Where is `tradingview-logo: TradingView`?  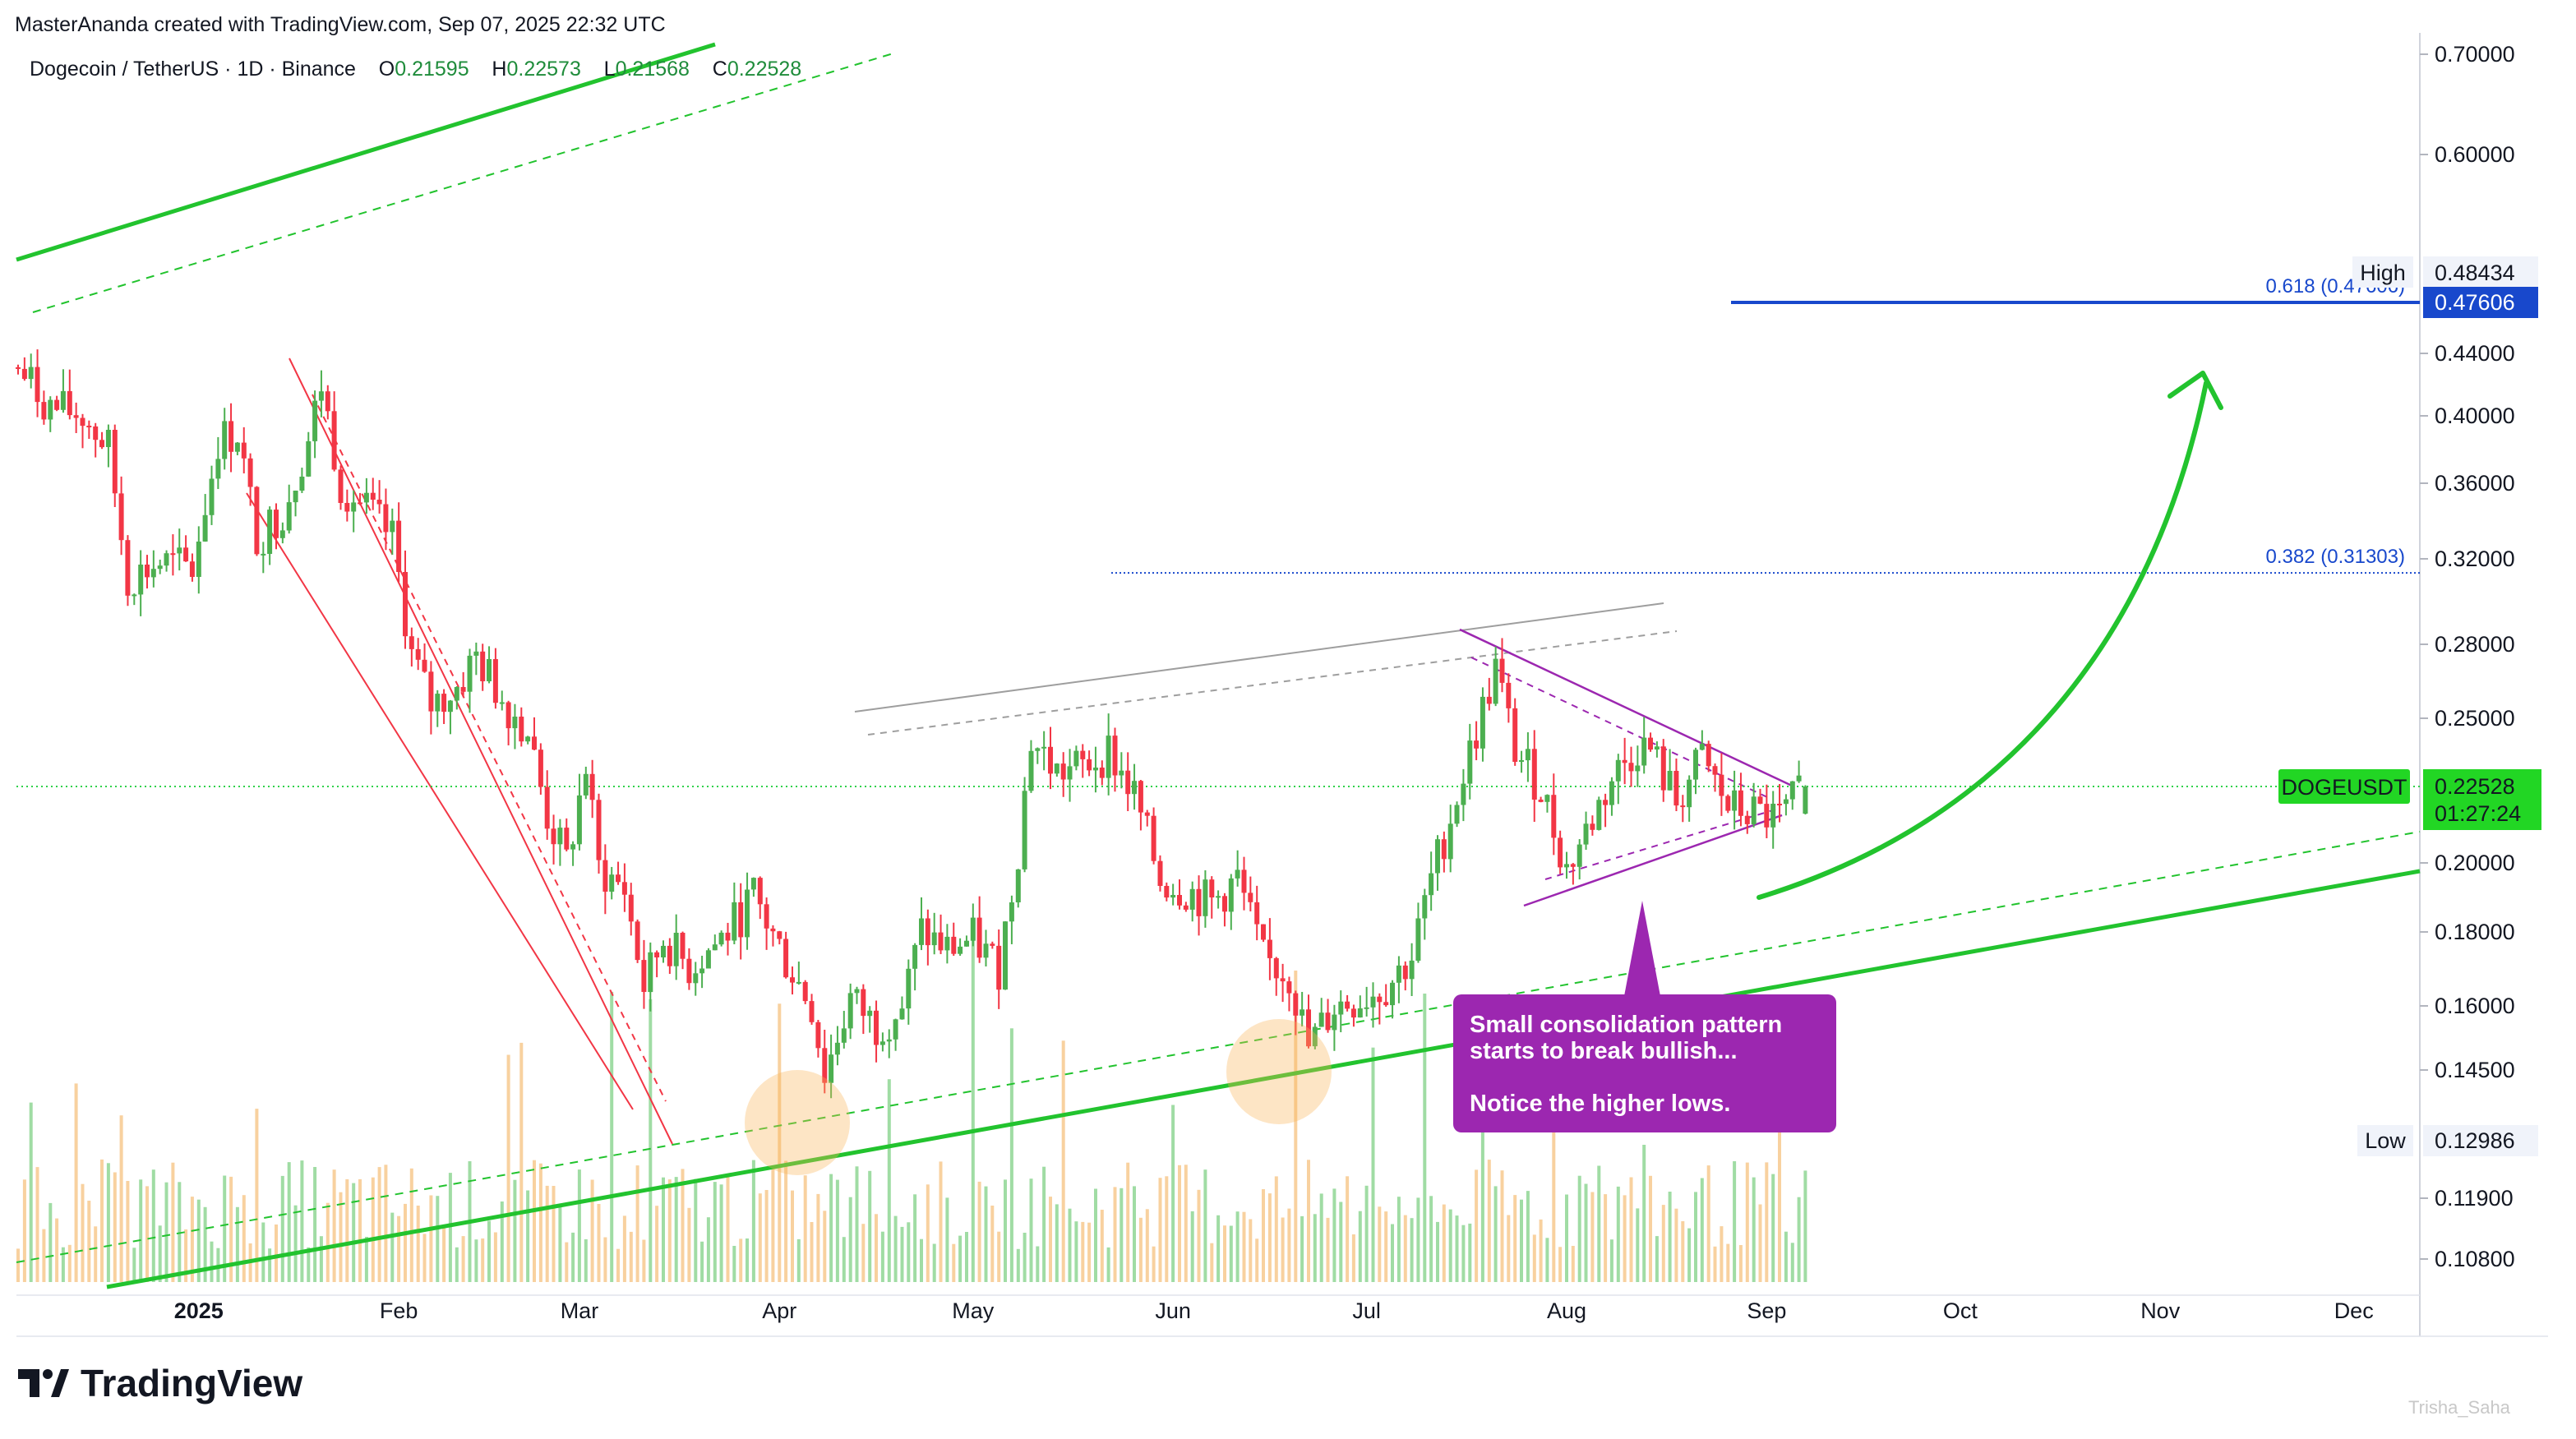
tradingview-logo: TradingView is located at coordinates (160, 1383).